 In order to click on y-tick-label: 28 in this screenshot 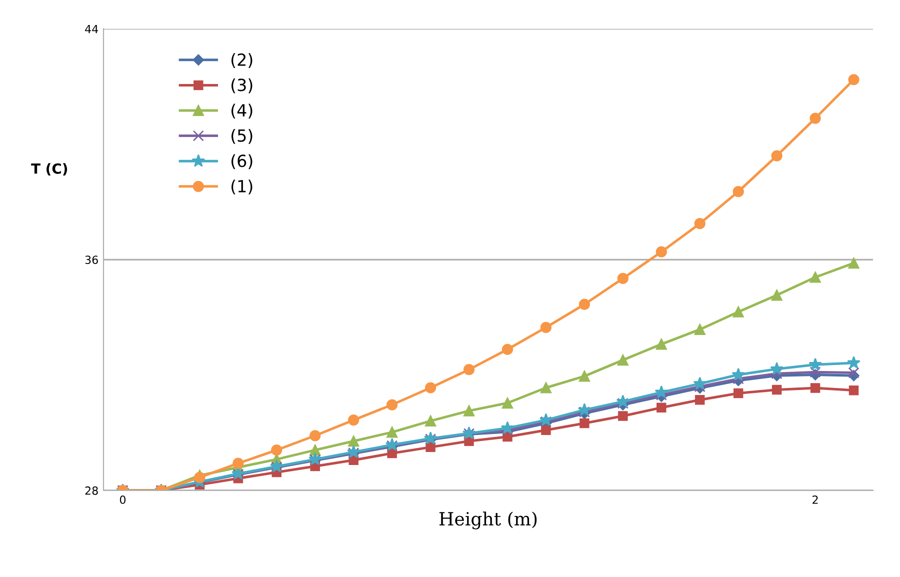, I will do `click(91, 490)`.